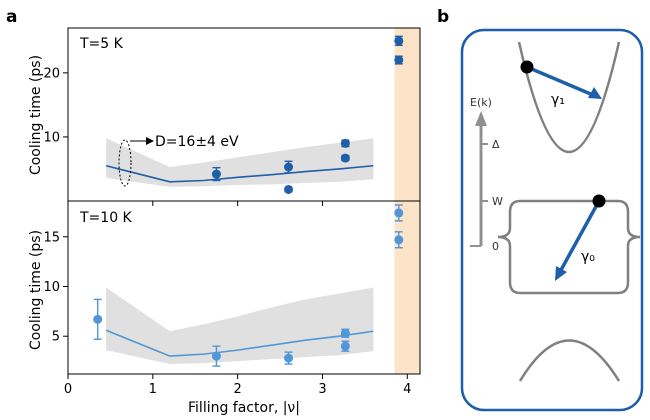  Describe the element at coordinates (68, 389) in the screenshot. I see `x-tick-label: 0` at that location.